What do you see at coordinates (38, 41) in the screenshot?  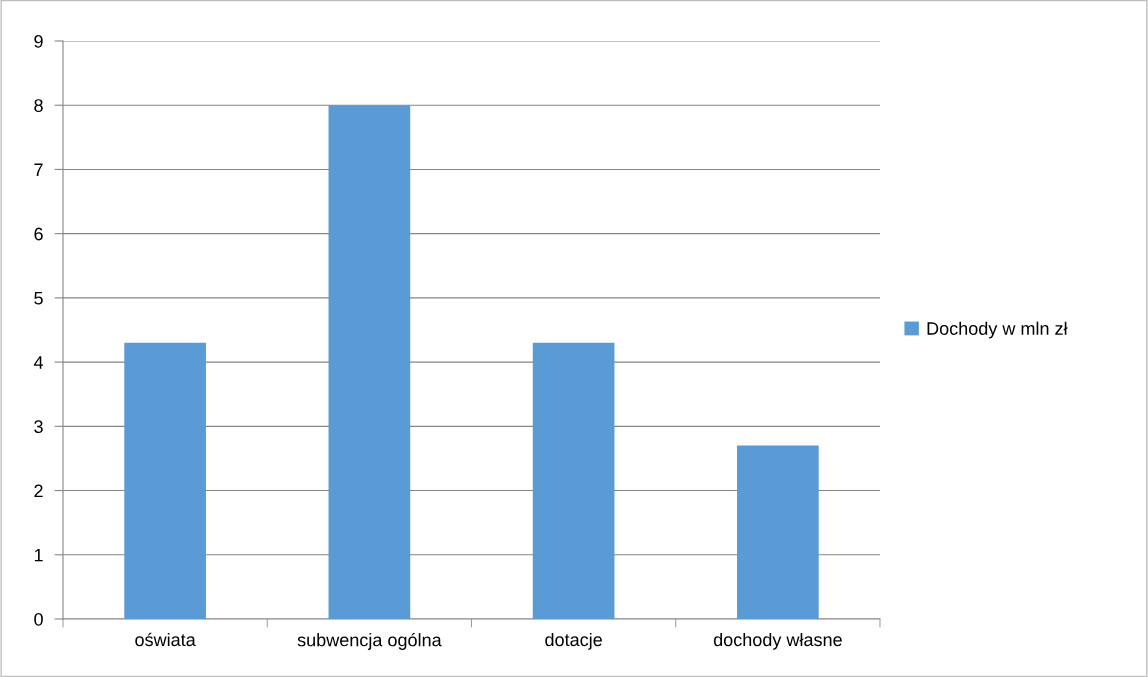 I see `y-tick-label: 9` at bounding box center [38, 41].